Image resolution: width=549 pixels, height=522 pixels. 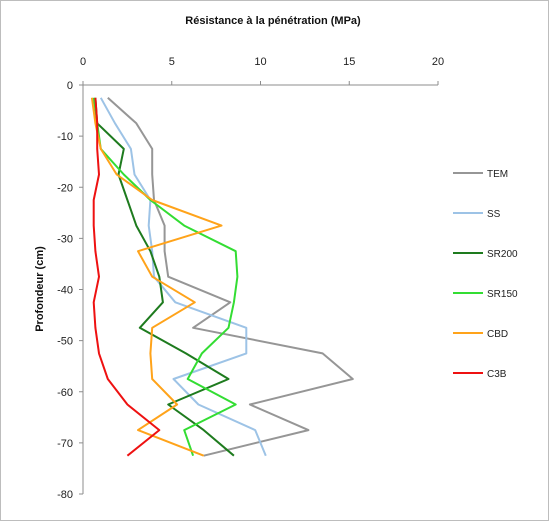 What do you see at coordinates (494, 214) in the screenshot?
I see `legend-label-ss: SS` at bounding box center [494, 214].